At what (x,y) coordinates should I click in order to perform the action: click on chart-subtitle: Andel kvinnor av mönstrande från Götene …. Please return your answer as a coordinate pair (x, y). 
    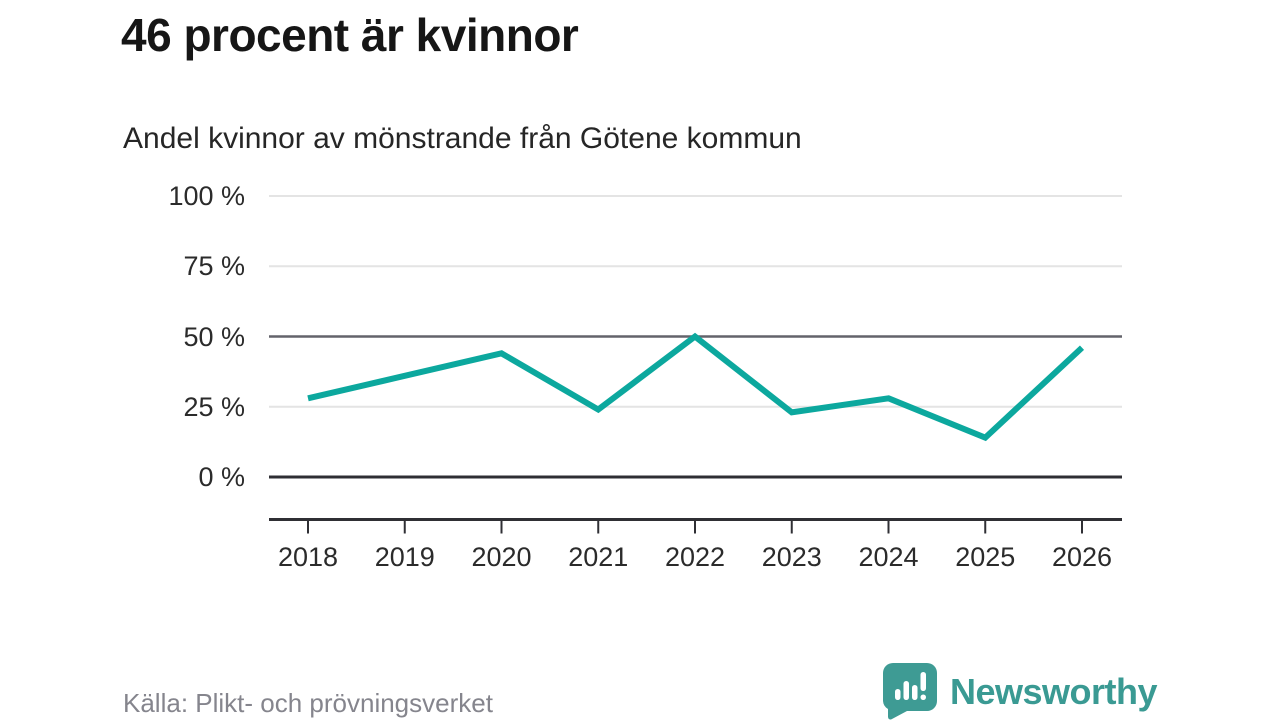
    Looking at the image, I should click on (462, 138).